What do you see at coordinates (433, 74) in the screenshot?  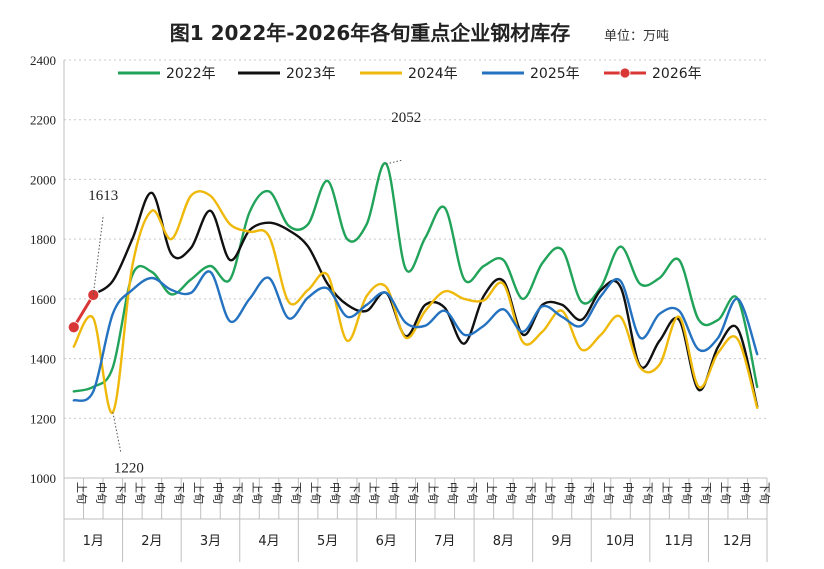 I see `legend-label-3: 2024年` at bounding box center [433, 74].